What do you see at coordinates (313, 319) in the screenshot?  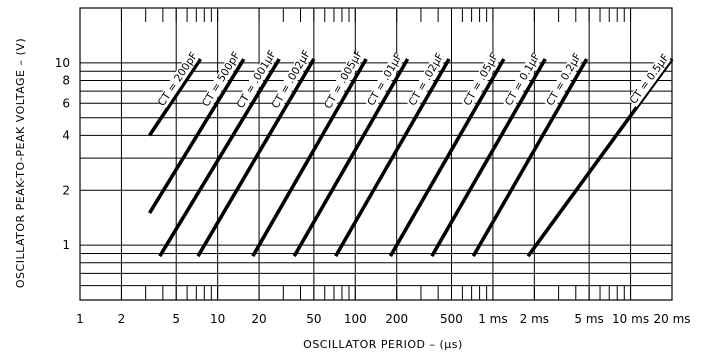 I see `x-tick-label: 50` at bounding box center [313, 319].